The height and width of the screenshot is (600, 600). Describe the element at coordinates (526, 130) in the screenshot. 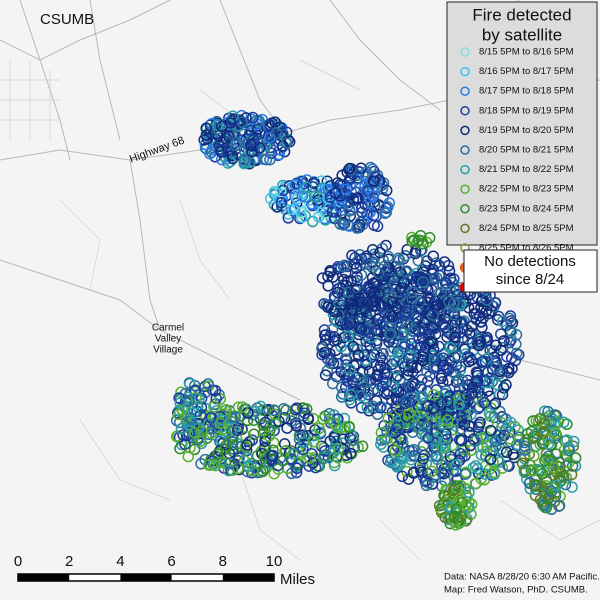

I see `legend-label: 8/19 5PM to 8/20 5PM` at that location.